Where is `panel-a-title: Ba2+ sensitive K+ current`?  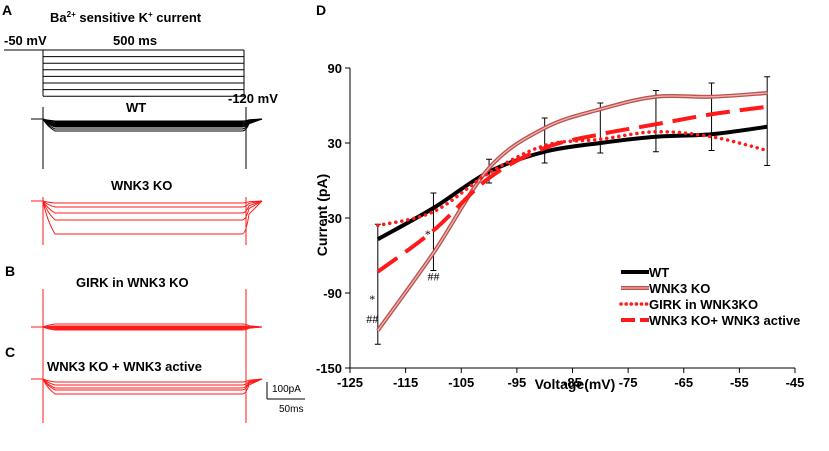
panel-a-title: Ba2+ sensitive K+ current is located at coordinates (126, 17).